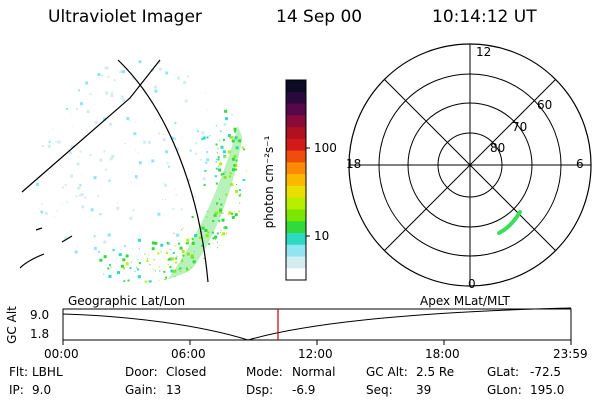 This screenshot has height=400, width=600. Describe the element at coordinates (269, 182) in the screenshot. I see `colorbar-unit-label: photon cm⁻²s⁻¹` at that location.